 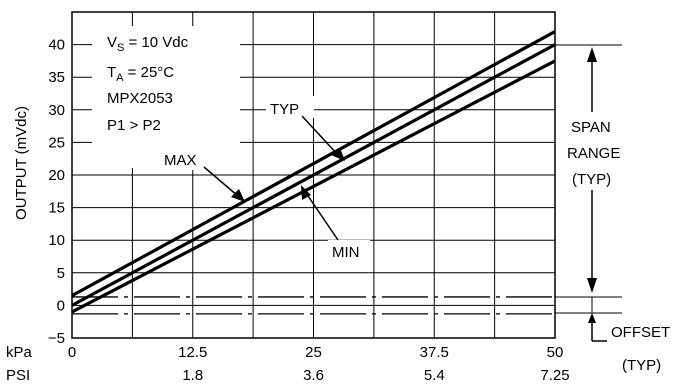 What do you see at coordinates (588, 168) in the screenshot?
I see `span-range-marker` at bounding box center [588, 168].